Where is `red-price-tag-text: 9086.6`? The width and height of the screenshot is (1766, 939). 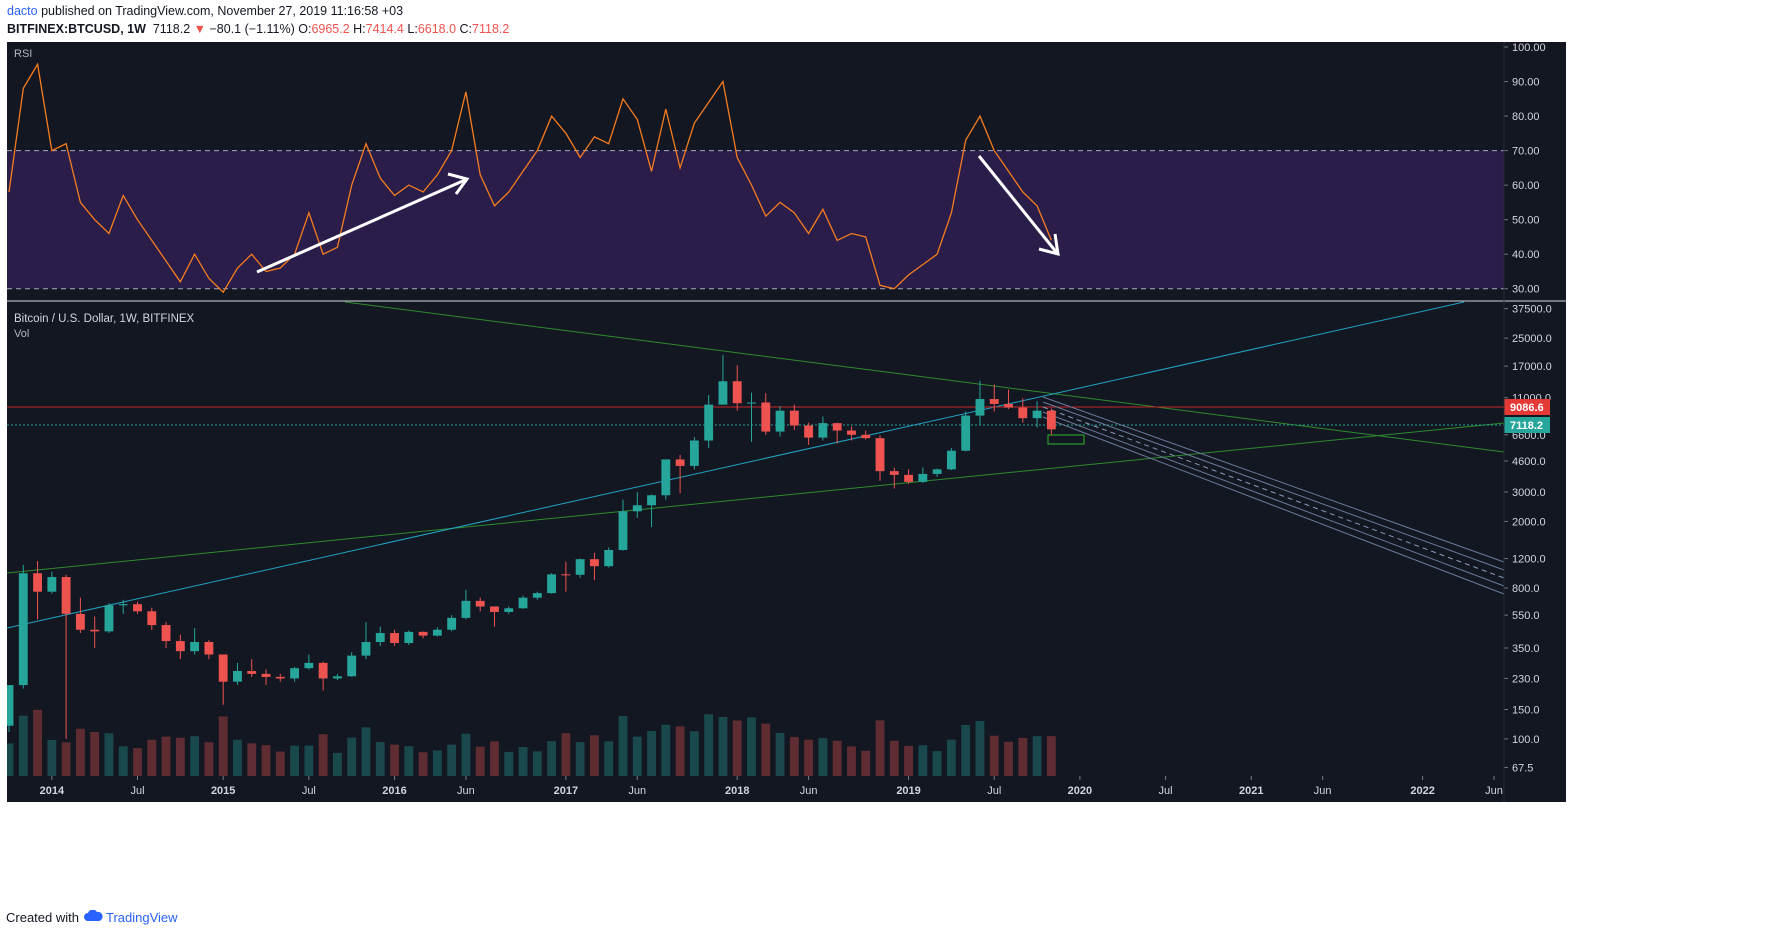 red-price-tag-text: 9086.6 is located at coordinates (1527, 408).